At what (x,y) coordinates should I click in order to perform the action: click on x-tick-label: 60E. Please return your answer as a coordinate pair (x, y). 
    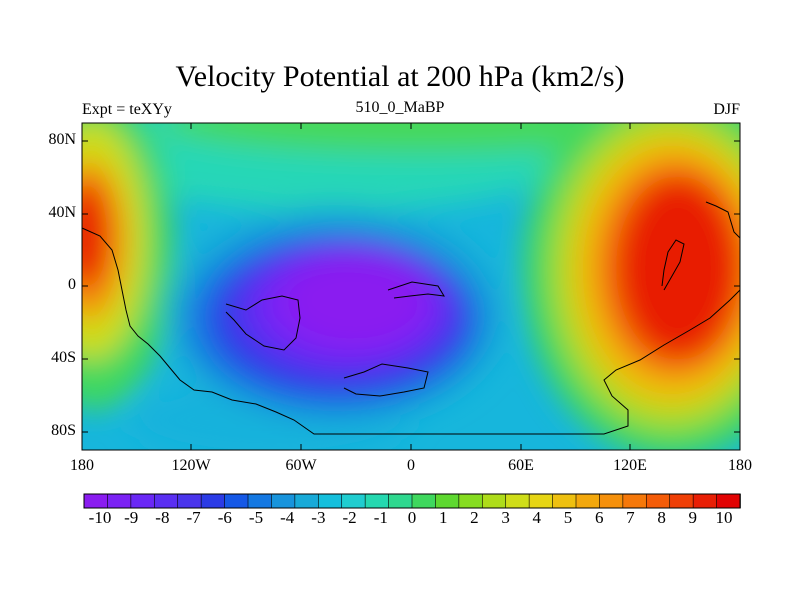
    Looking at the image, I should click on (521, 465).